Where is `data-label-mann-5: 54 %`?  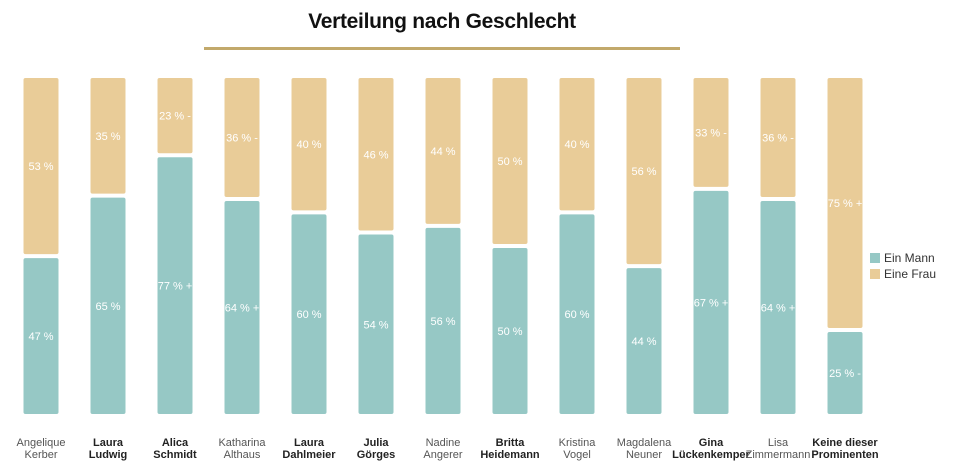 data-label-mann-5: 54 % is located at coordinates (375, 325).